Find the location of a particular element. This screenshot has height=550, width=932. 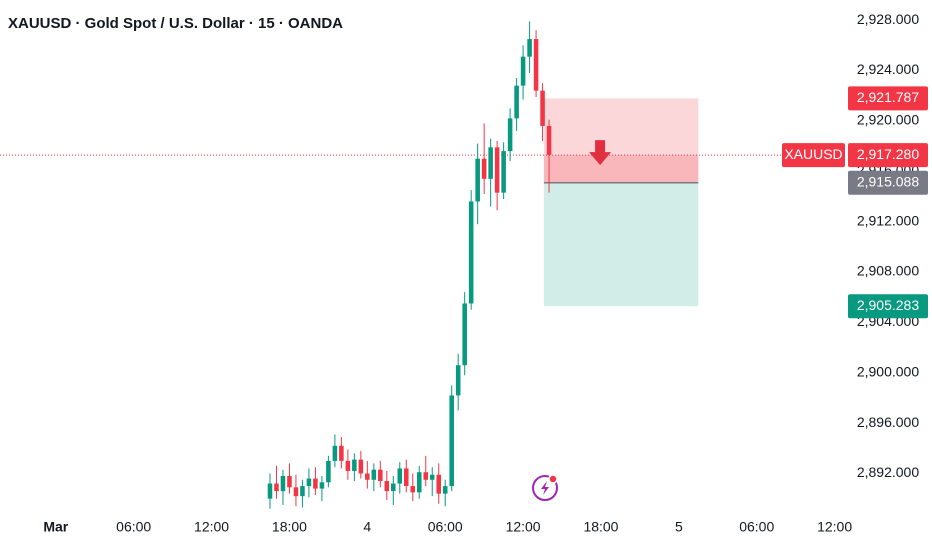

target-price-box is located at coordinates (888, 306).